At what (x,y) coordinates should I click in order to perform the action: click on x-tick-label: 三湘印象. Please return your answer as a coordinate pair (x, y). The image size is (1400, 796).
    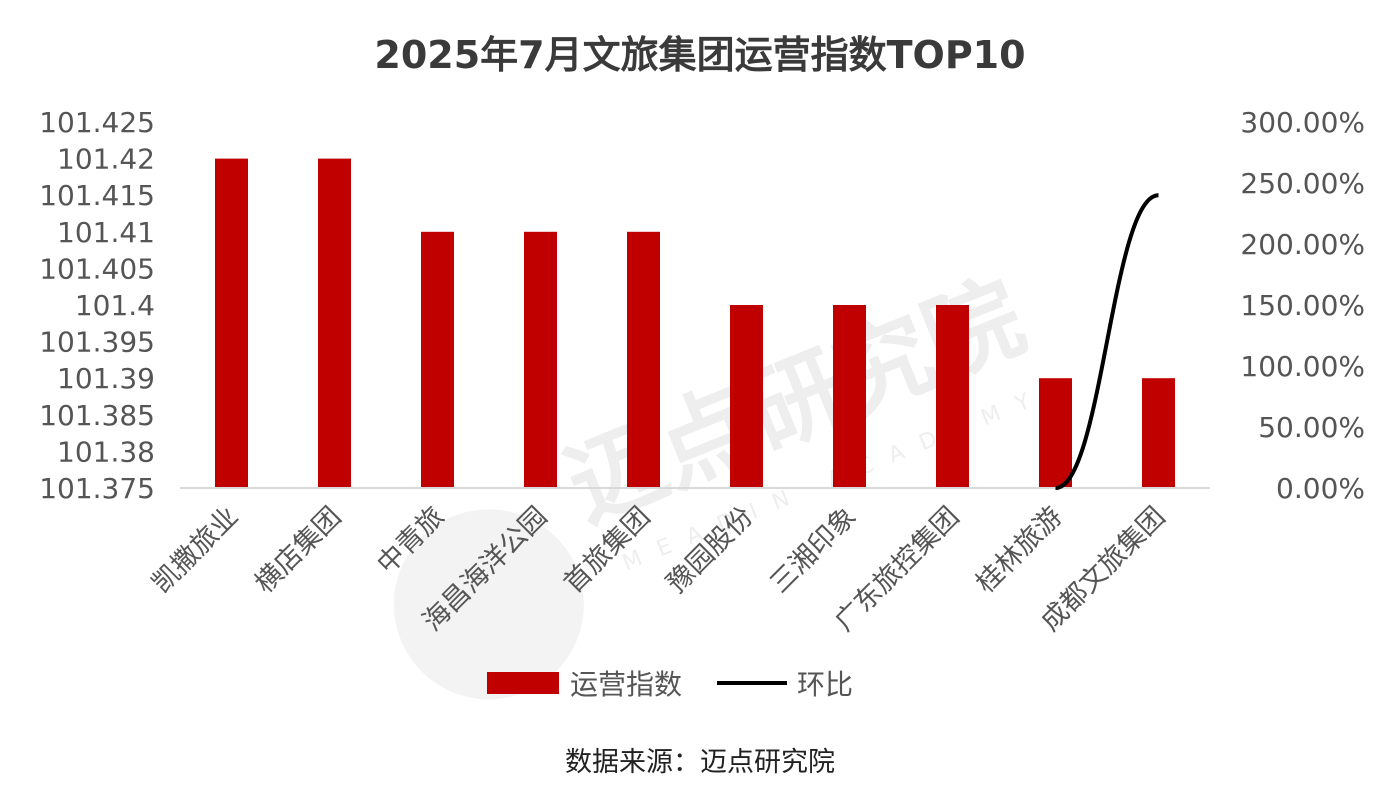
    Looking at the image, I should click on (813, 550).